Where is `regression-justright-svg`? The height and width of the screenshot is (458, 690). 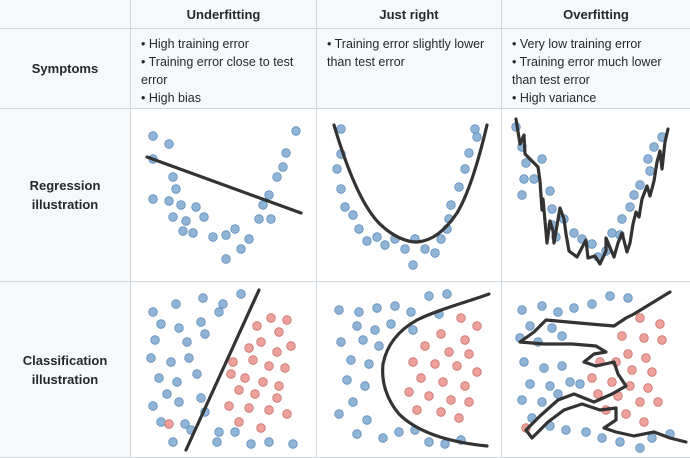
regression-justright-svg is located at coordinates (410, 196).